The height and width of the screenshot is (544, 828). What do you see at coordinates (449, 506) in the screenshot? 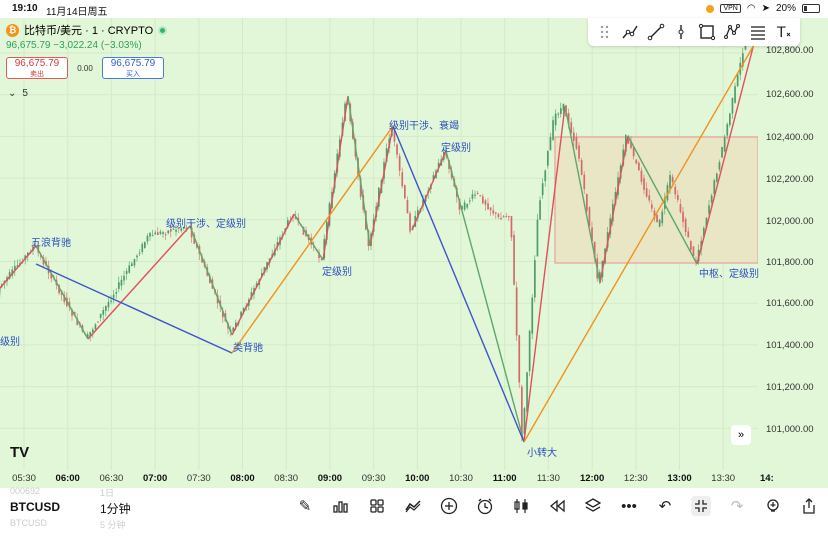
I see `add-icon` at bounding box center [449, 506].